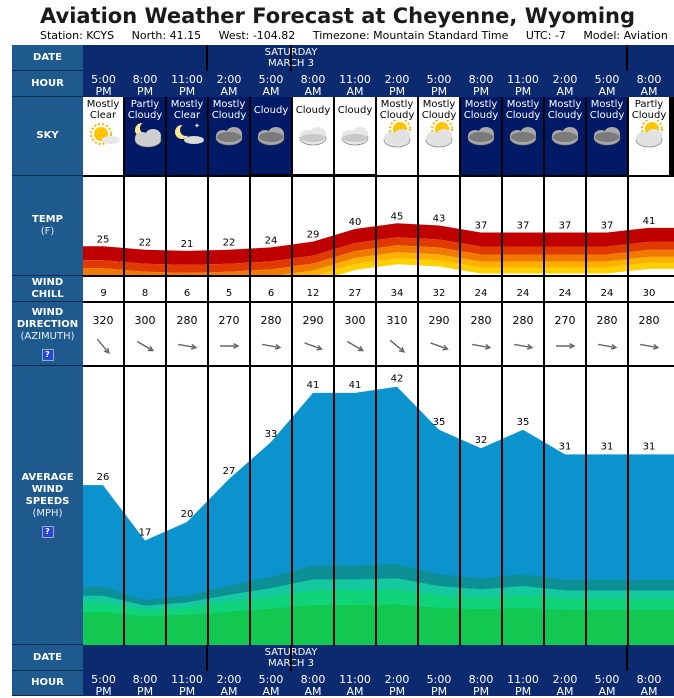 This screenshot has height=698, width=674. I want to click on wind-chill-value: 12, so click(313, 293).